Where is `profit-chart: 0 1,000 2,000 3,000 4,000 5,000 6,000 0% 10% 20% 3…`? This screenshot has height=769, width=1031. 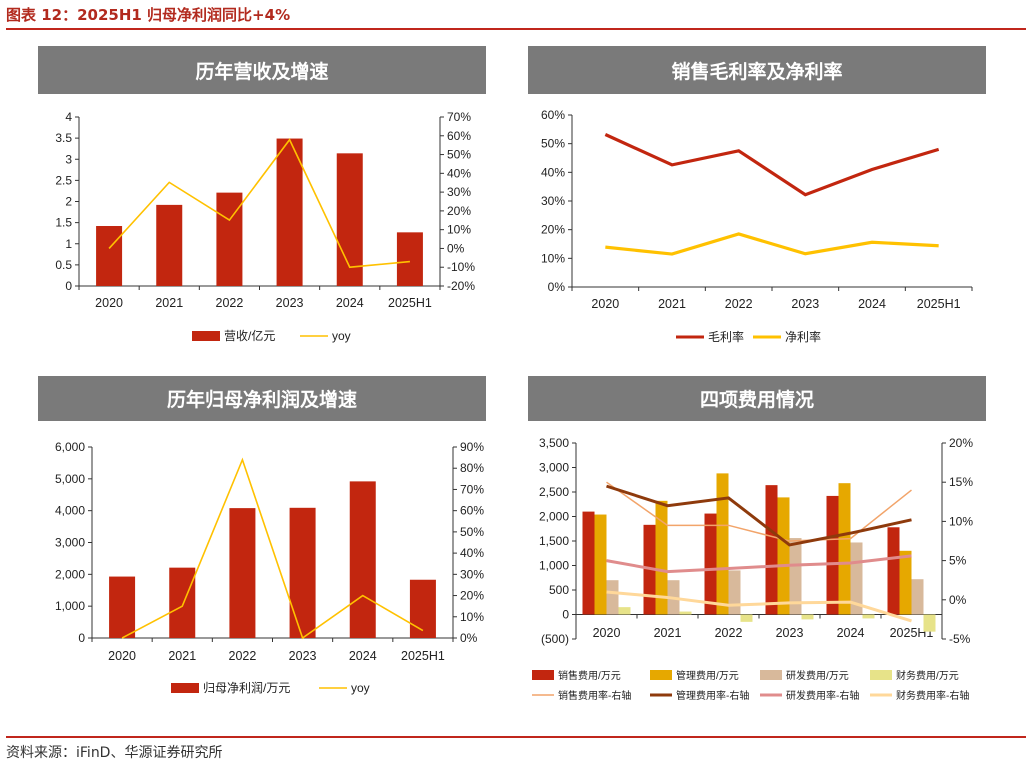 profit-chart: 0 1,000 2,000 3,000 4,000 5,000 6,000 0% 10% 20% 3… is located at coordinates (269, 567).